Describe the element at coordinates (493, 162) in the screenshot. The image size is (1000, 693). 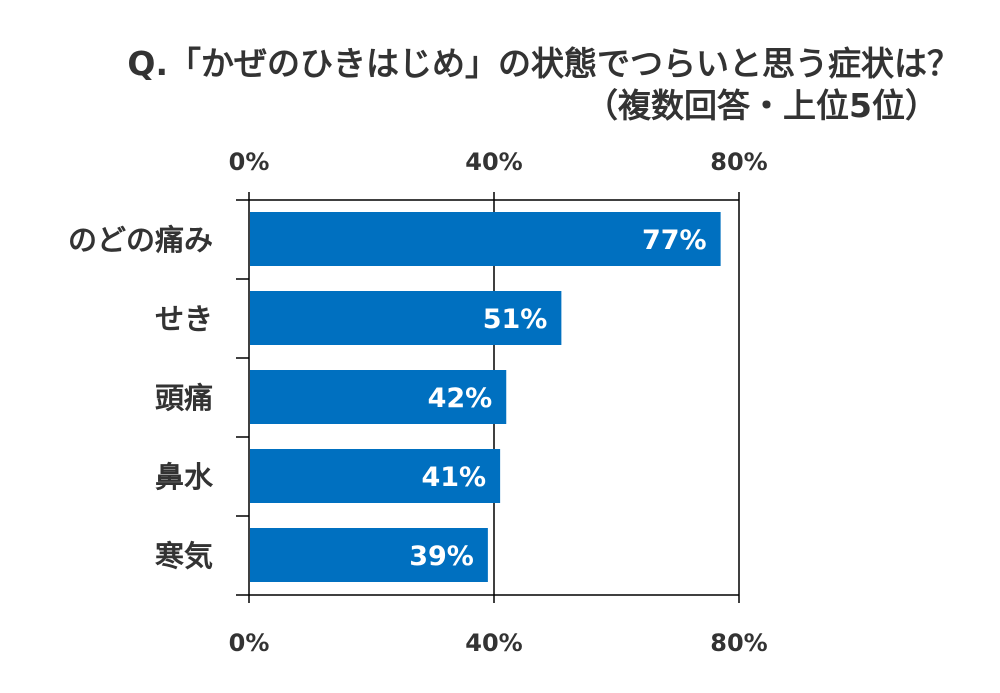
I see `x-tick-label-top: 40%` at that location.